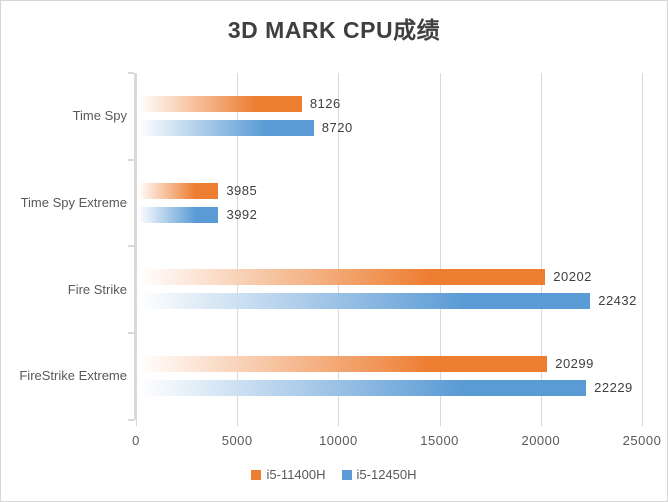 The height and width of the screenshot is (502, 668). I want to click on x-tick-label: 10000, so click(338, 440).